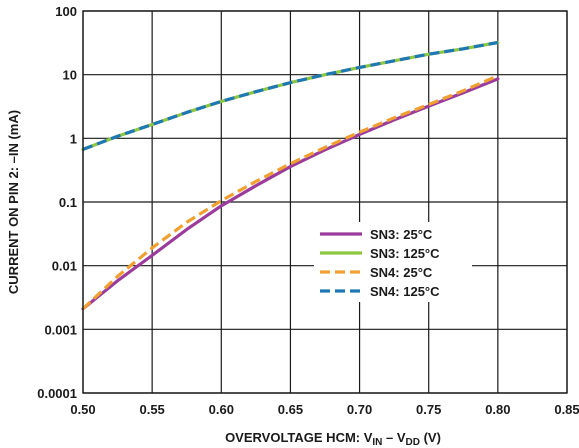 The width and height of the screenshot is (579, 448). Describe the element at coordinates (57, 202) in the screenshot. I see `y-tick-labels: 100 10 1 0.1 0.01 0.001 0.0001` at that location.